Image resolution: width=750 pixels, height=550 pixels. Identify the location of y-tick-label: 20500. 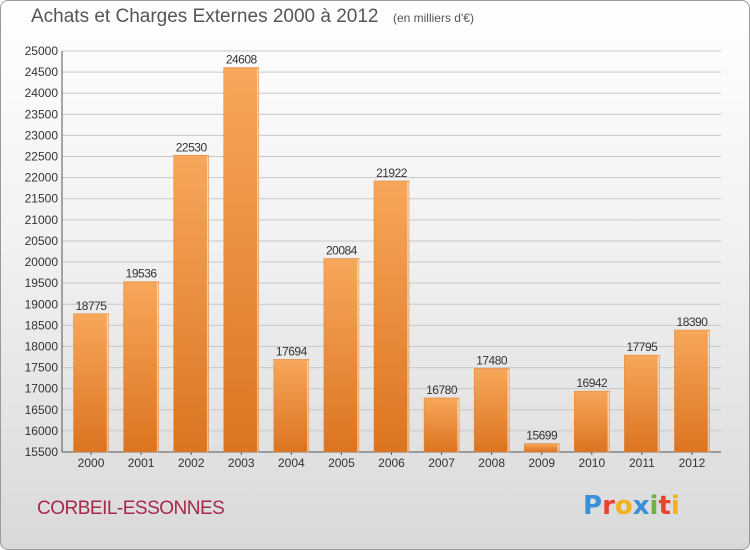
(42, 241).